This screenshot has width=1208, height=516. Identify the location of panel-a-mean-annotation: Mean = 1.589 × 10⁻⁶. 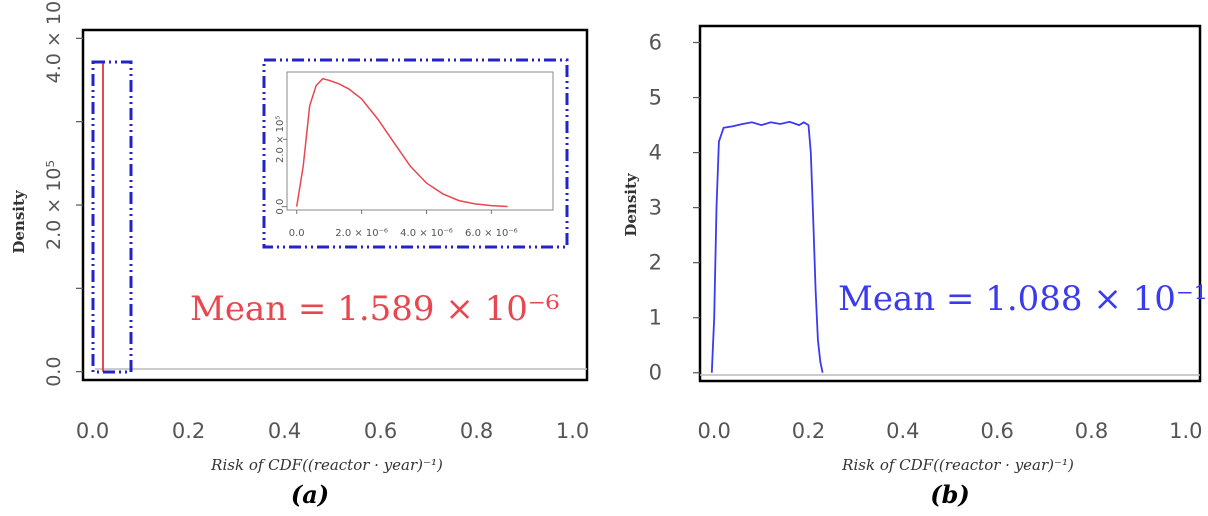
(374, 309).